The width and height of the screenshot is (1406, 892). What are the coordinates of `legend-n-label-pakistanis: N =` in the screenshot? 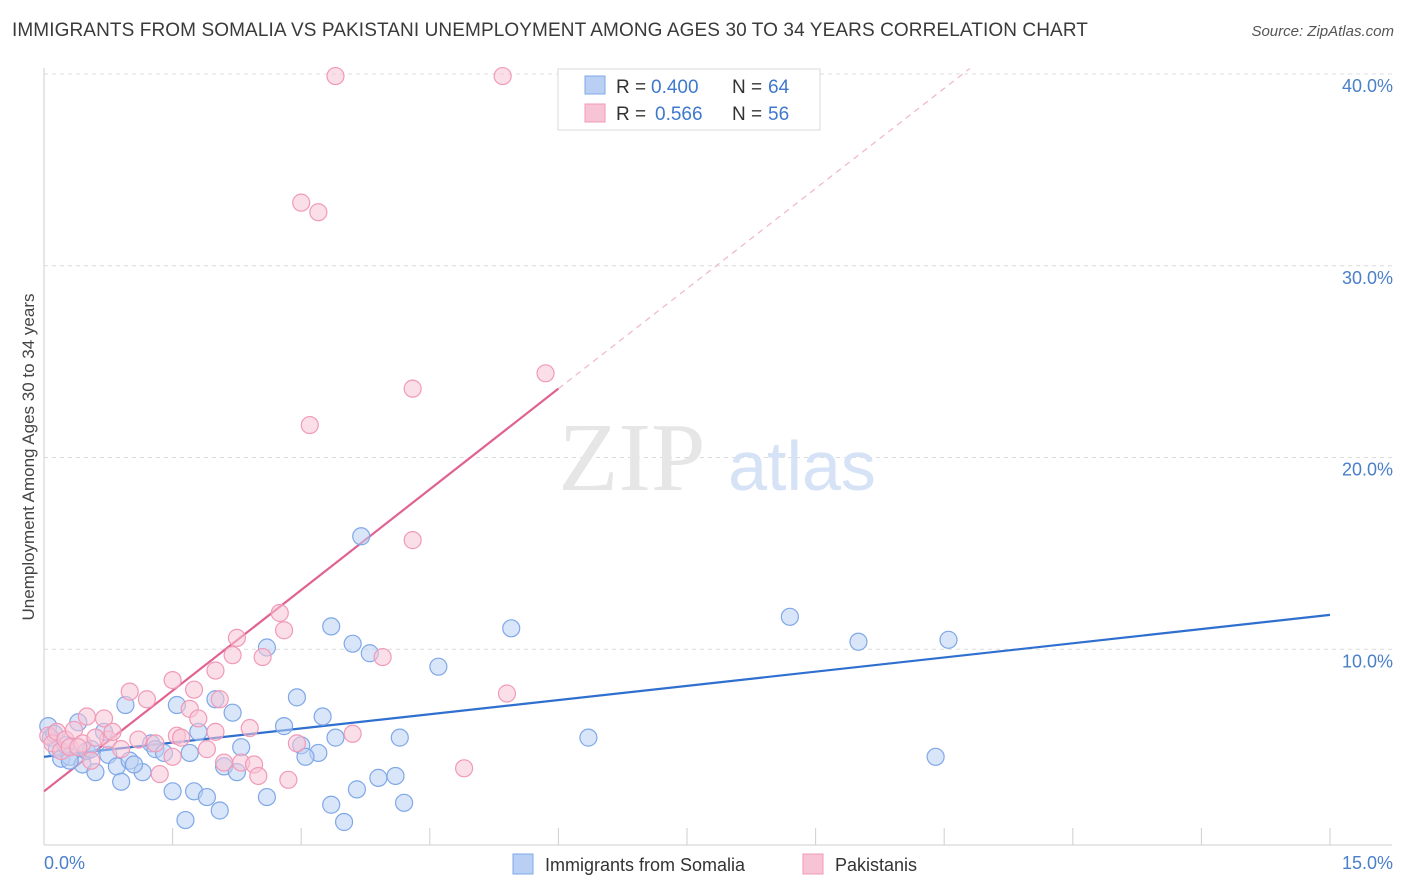 It's located at (747, 114).